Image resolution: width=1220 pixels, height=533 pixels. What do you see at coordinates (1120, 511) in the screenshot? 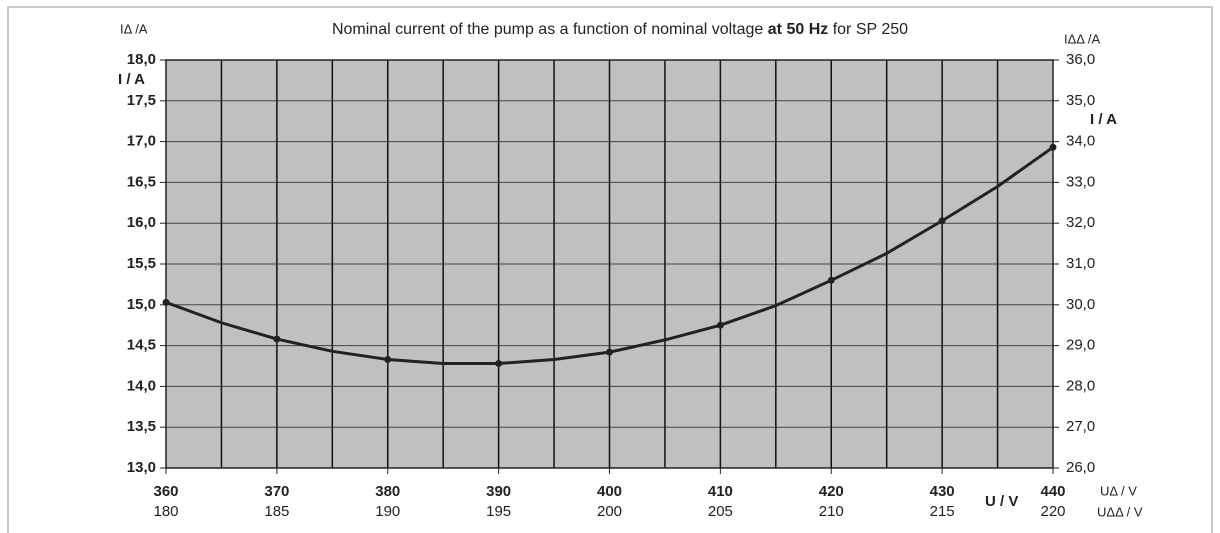
I see `x2-label: UΔΔ / V` at bounding box center [1120, 511].